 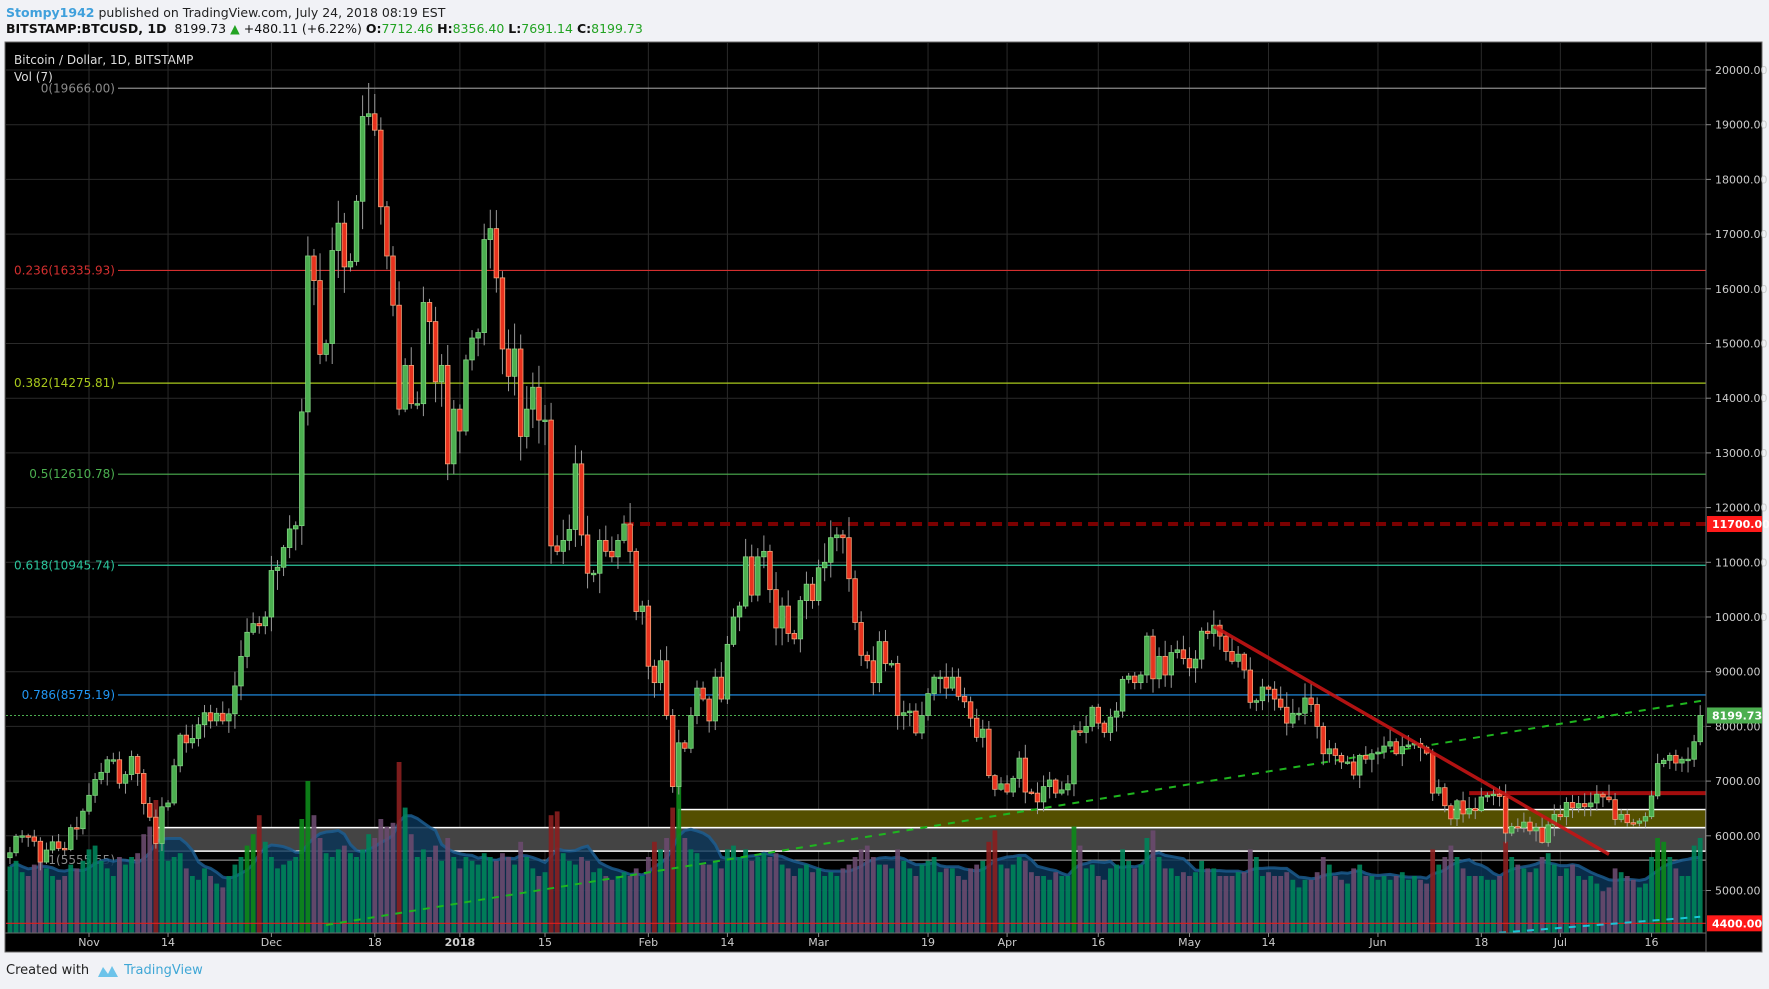 I want to click on price-tick-label: 9000.00, so click(x=1738, y=672).